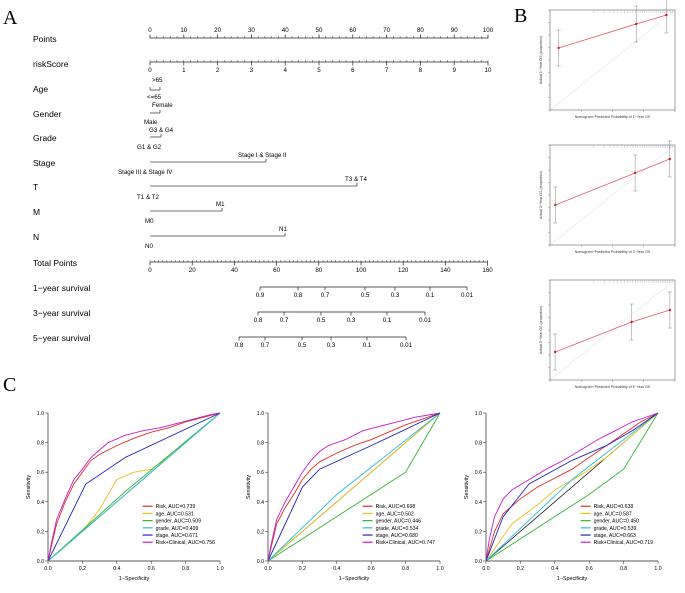 The width and height of the screenshot is (685, 593). What do you see at coordinates (318, 270) in the screenshot?
I see `tick-label: 80` at bounding box center [318, 270].